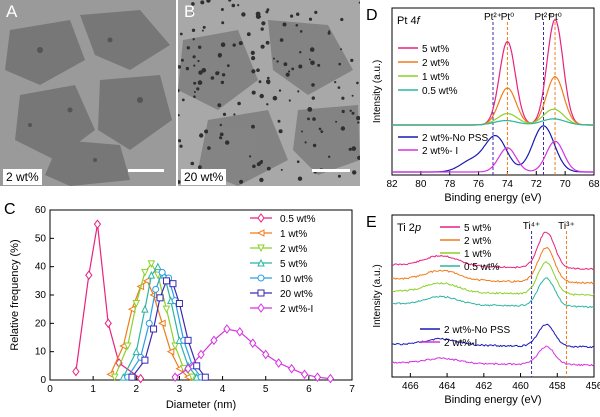  I want to click on tem-image-b-texture, so click(269, 93).